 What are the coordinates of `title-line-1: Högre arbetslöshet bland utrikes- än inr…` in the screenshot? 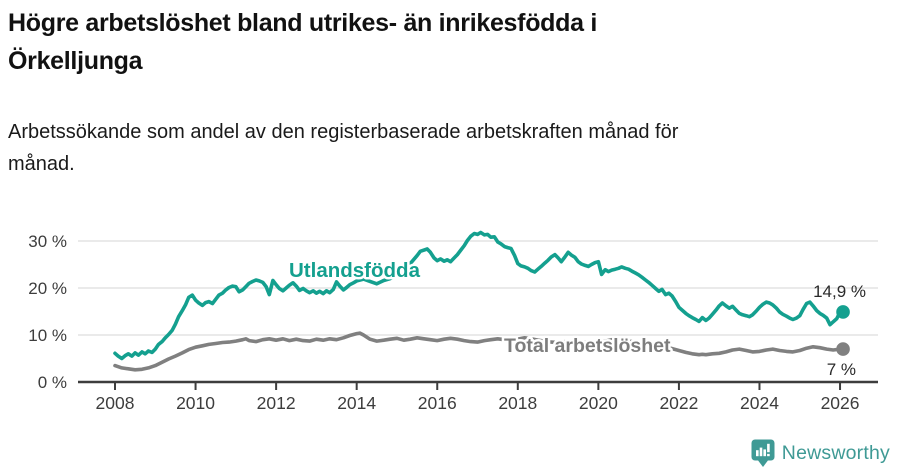 It's located at (302, 23).